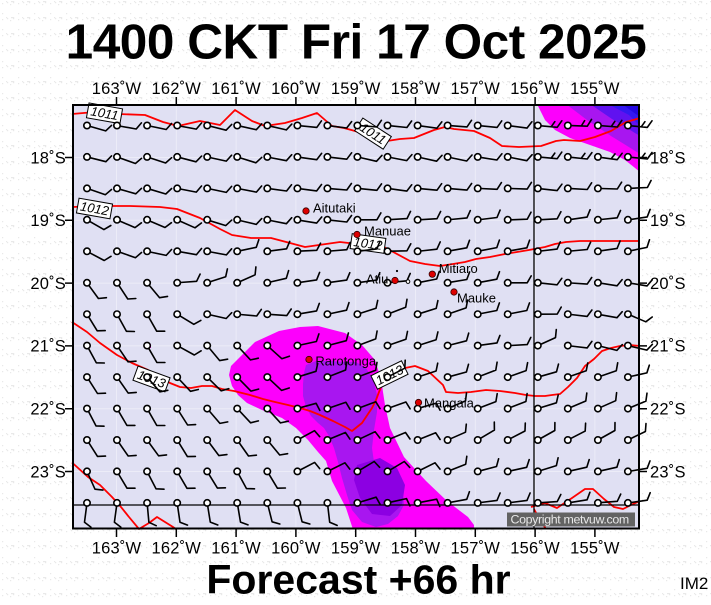 The image size is (711, 605). Describe the element at coordinates (334, 208) in the screenshot. I see `svg-text: Aitutaki` at that location.